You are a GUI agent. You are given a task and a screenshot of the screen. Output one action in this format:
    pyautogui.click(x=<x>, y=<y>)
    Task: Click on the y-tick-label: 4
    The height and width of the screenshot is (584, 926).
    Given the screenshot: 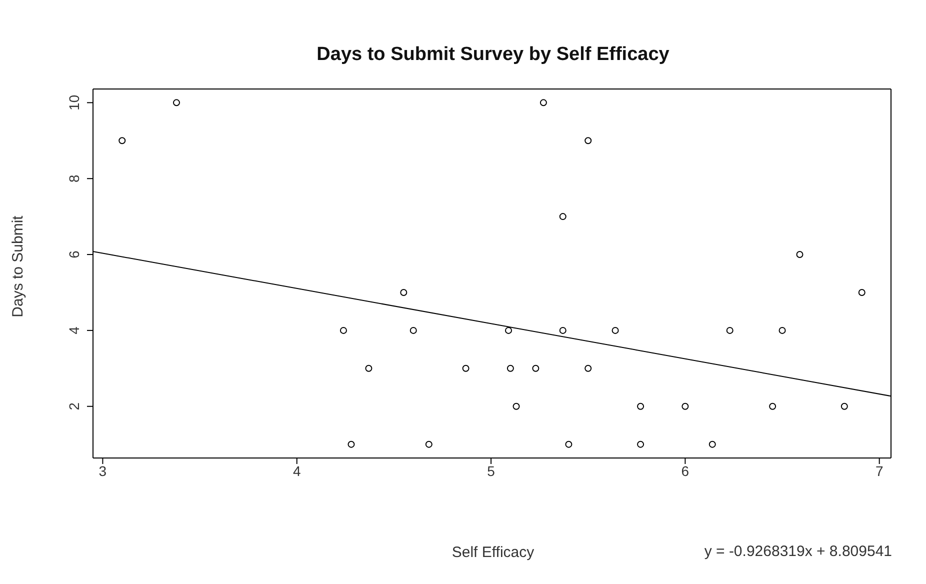 What is the action you would take?
    pyautogui.click(x=74, y=330)
    